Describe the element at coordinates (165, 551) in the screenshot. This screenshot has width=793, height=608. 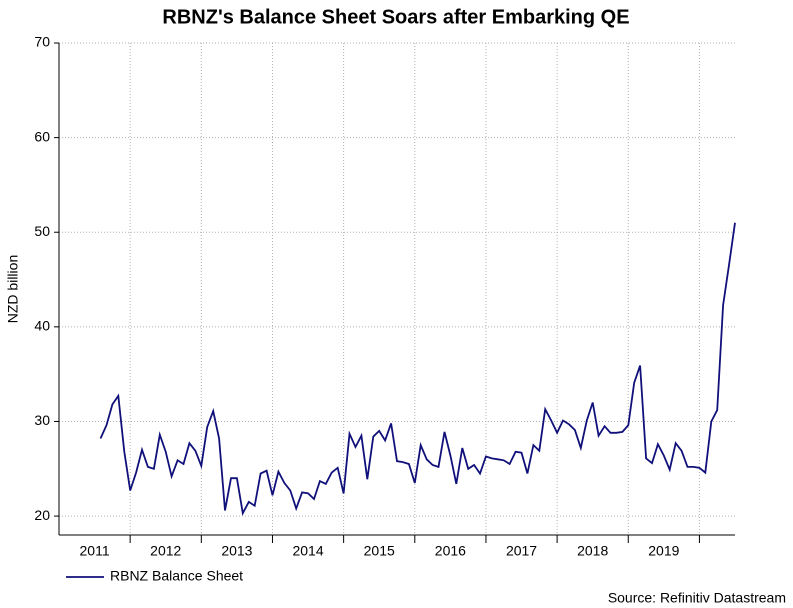
I see `x-tick-label: 2012` at that location.